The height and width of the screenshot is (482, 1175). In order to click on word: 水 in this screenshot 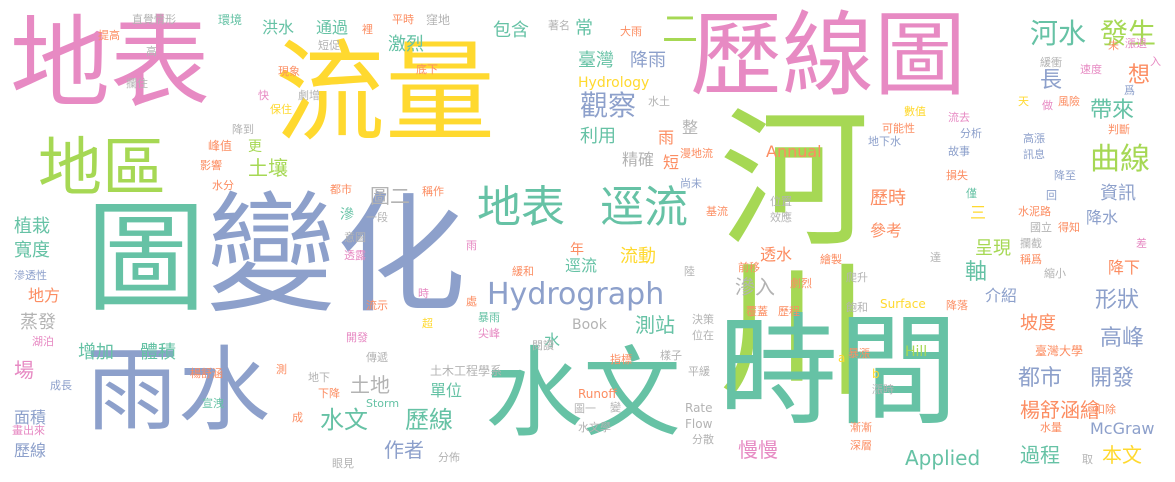, I will do `click(552, 340)`.